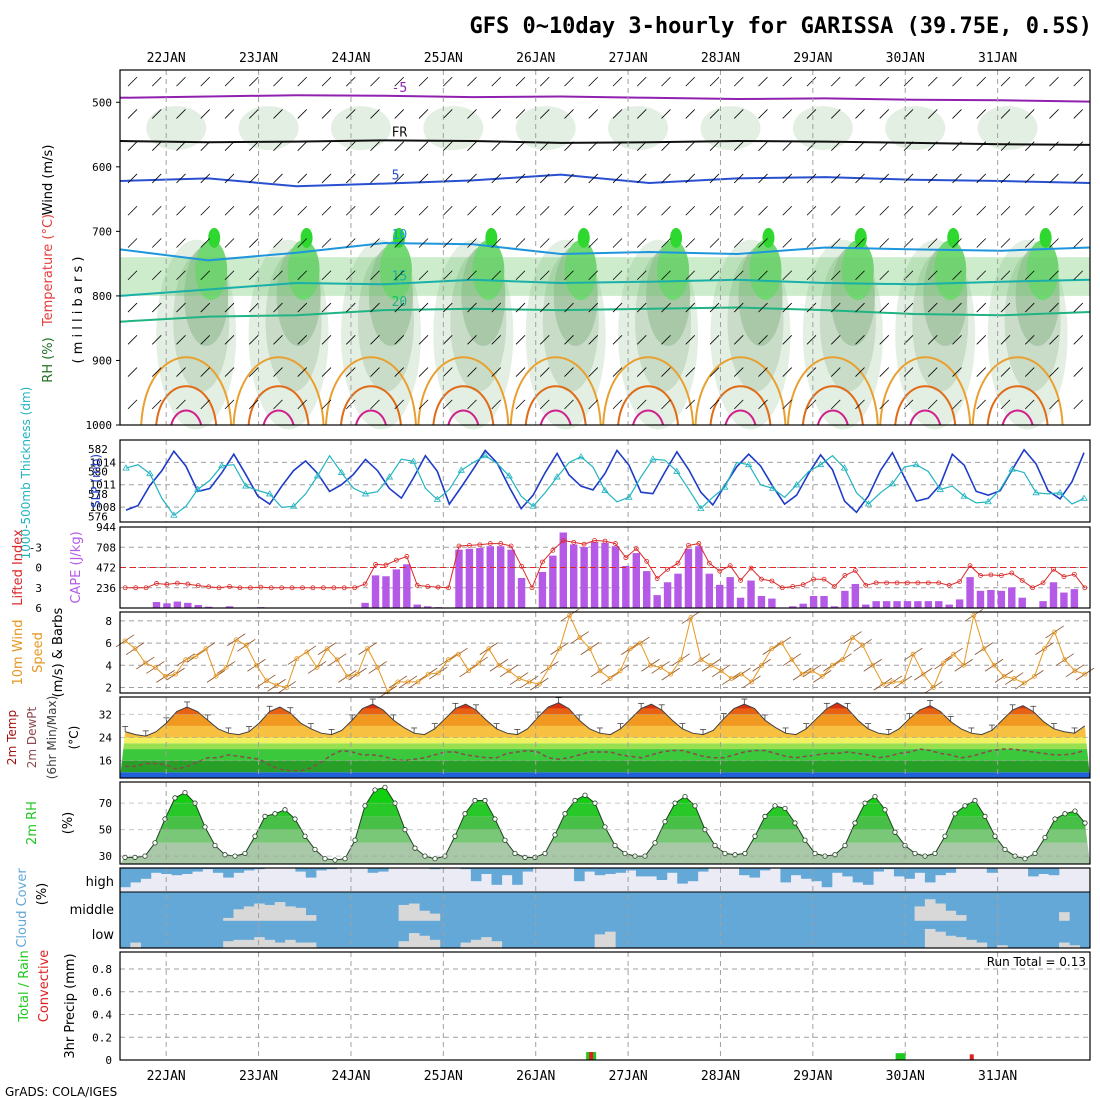 This screenshot has width=1100, height=1100. Describe the element at coordinates (70, 1005) in the screenshot. I see `axis-label-3hr-precip: 3hr Precip (mm)` at that location.